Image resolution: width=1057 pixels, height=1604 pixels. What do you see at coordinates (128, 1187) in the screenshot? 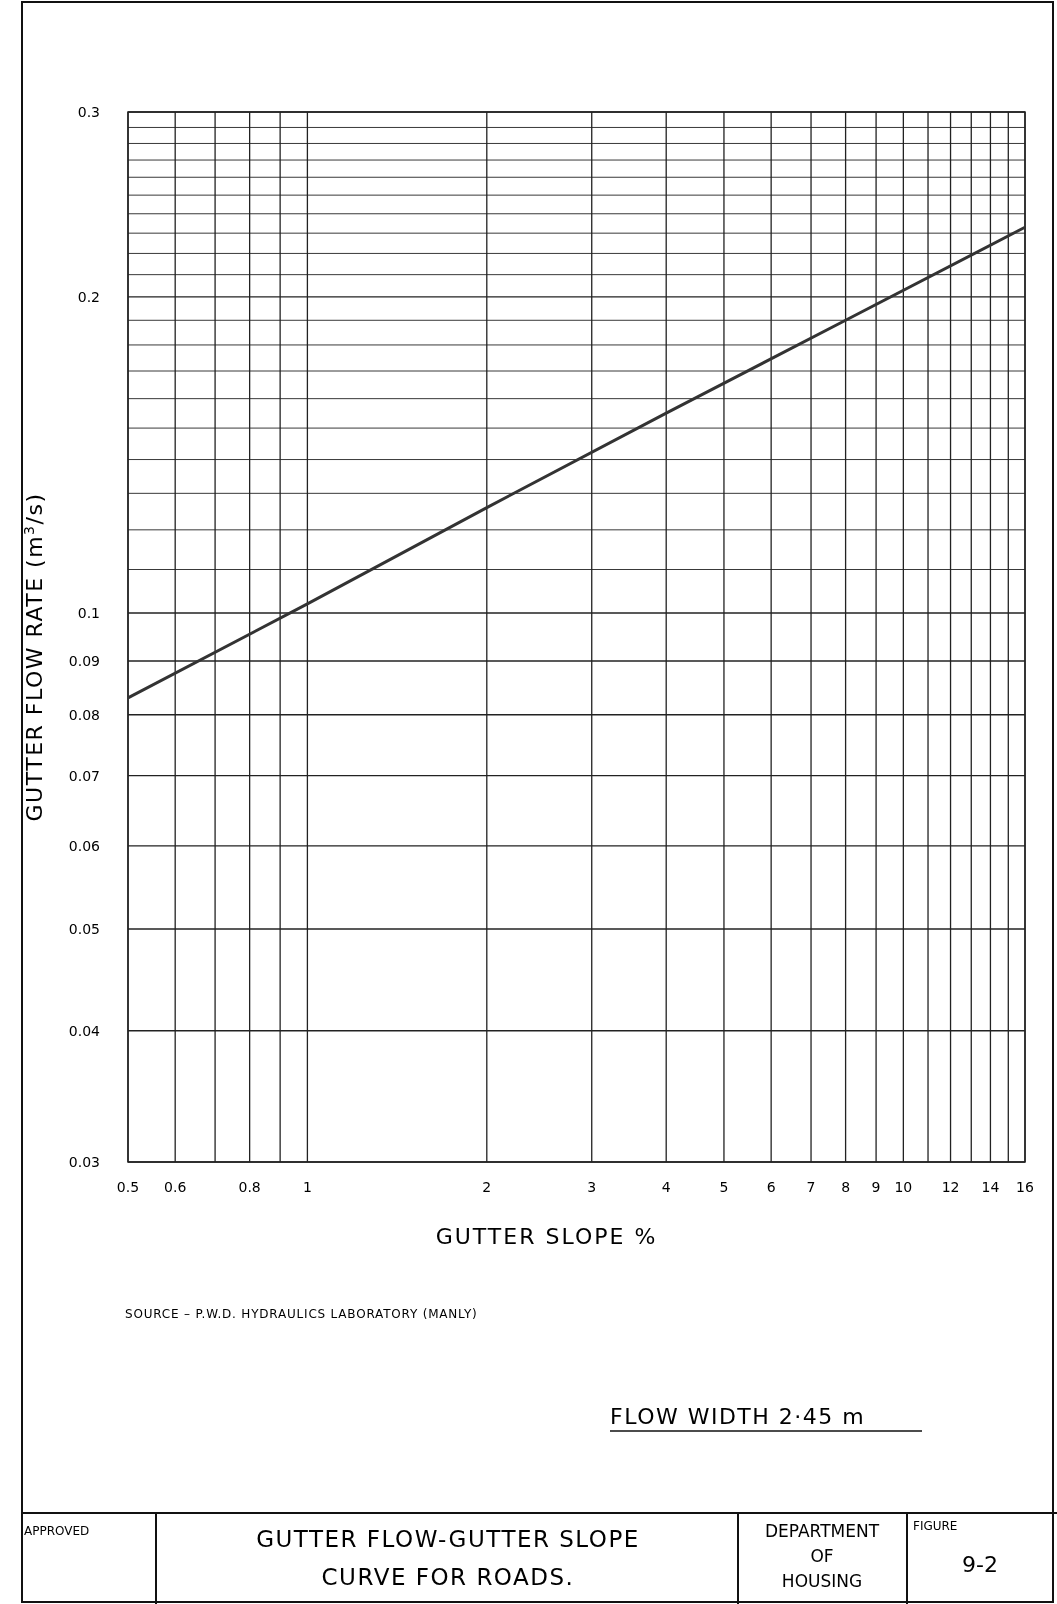
I see `x-tick-label: 0.5` at bounding box center [128, 1187].